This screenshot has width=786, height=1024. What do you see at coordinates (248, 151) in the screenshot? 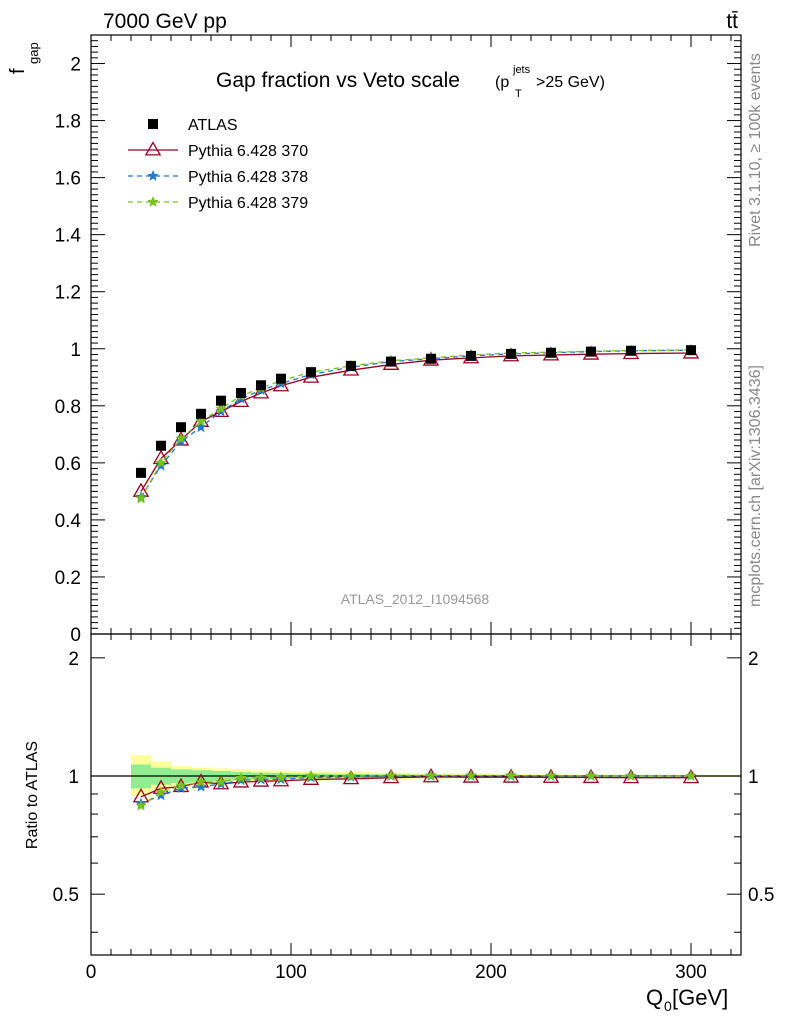
I see `legend-label: Pythia 6.428 370` at bounding box center [248, 151].